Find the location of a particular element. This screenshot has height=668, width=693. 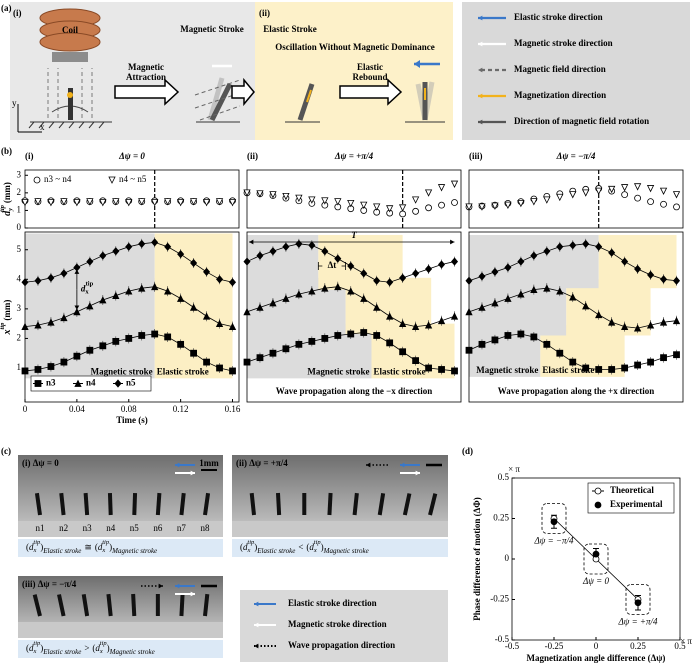

column-label: (ii) is located at coordinates (252, 156).